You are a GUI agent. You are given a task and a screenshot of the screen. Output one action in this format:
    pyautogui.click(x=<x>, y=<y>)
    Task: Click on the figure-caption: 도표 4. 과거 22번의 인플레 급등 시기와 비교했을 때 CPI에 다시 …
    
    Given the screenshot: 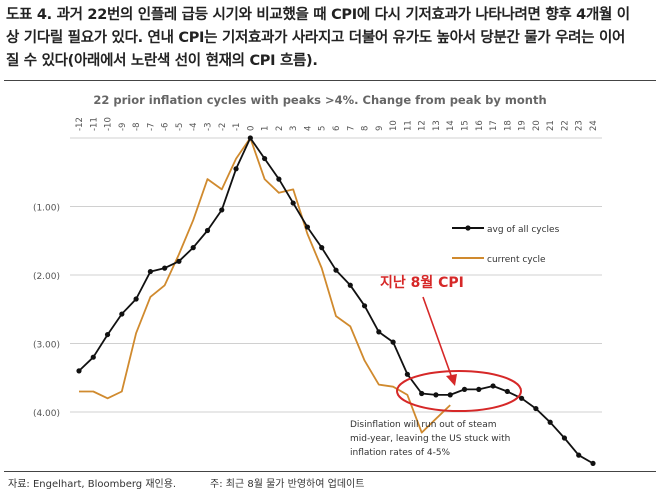 What is the action you would take?
    pyautogui.click(x=326, y=38)
    